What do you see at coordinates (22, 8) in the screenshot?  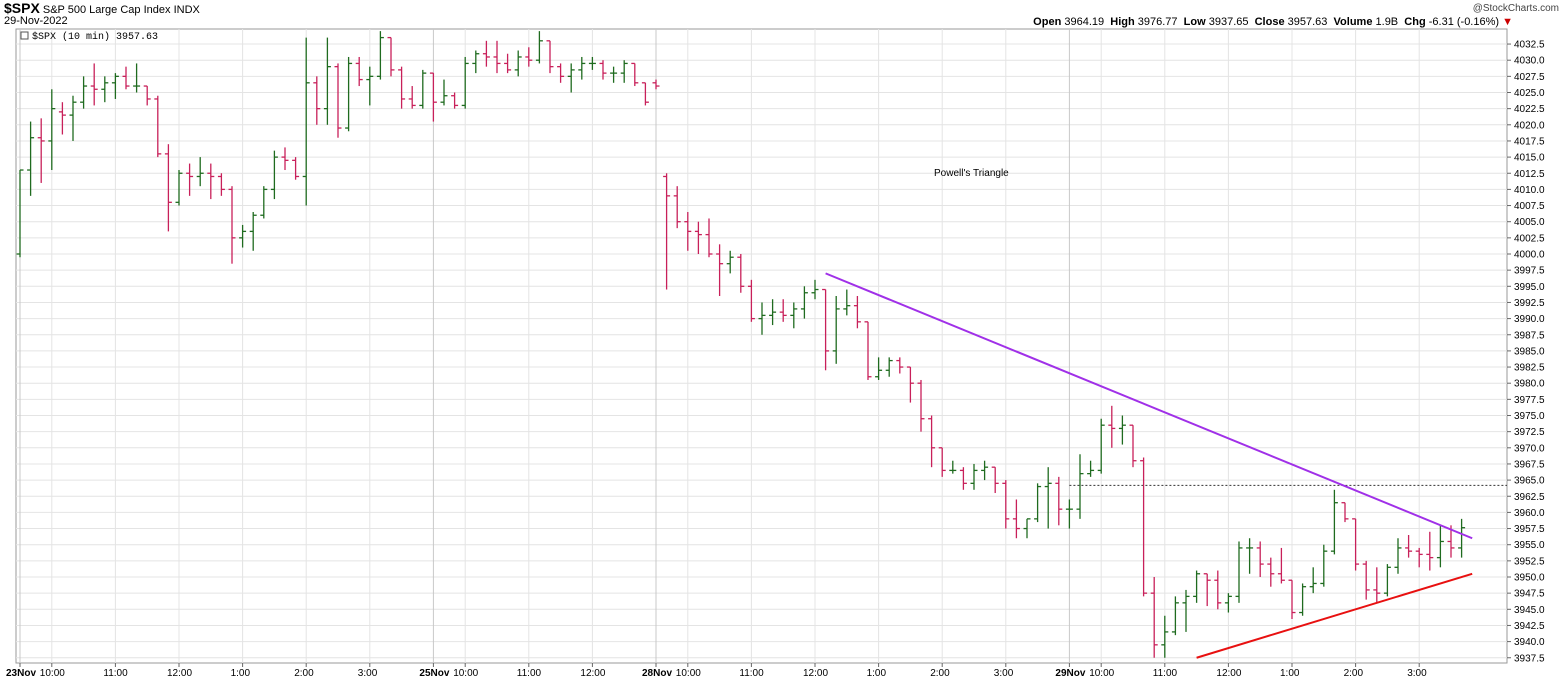 I see `symbol-label: $SPX` at bounding box center [22, 8].